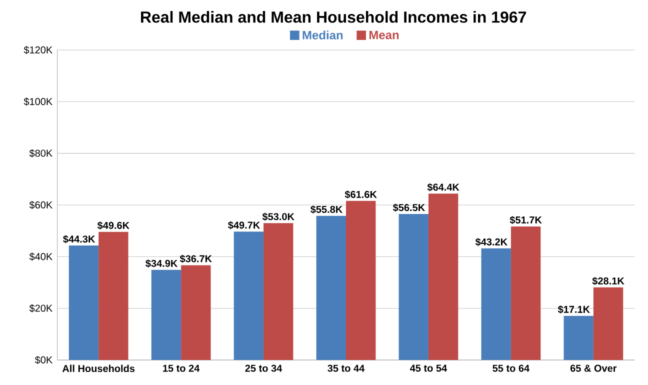  What do you see at coordinates (511, 368) in the screenshot?
I see `x-tick-label: 55 to 64` at bounding box center [511, 368].